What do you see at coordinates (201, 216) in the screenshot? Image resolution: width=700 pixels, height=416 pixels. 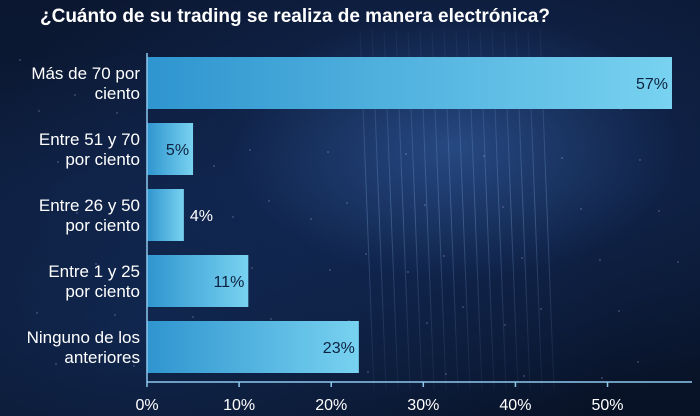 I see `bar-value-label: 4%` at bounding box center [201, 216].